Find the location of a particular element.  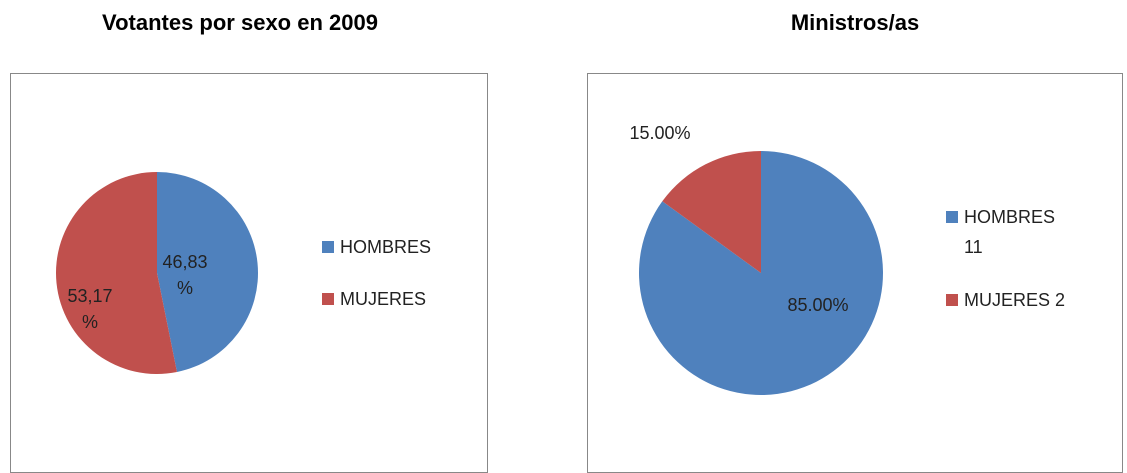

chart-title: Votantes por sexo en 2009 is located at coordinates (240, 22).